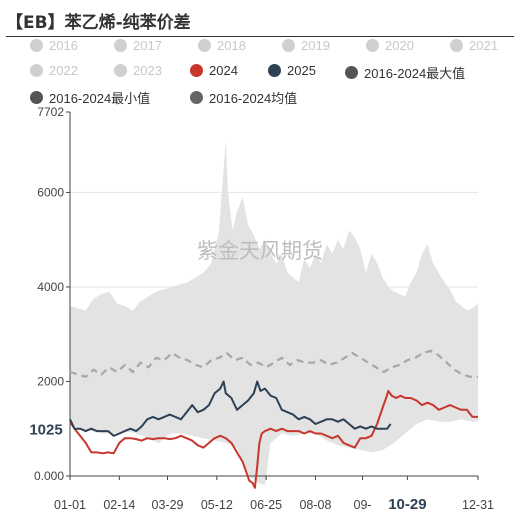  I want to click on legend-label: 2021, so click(483, 45).